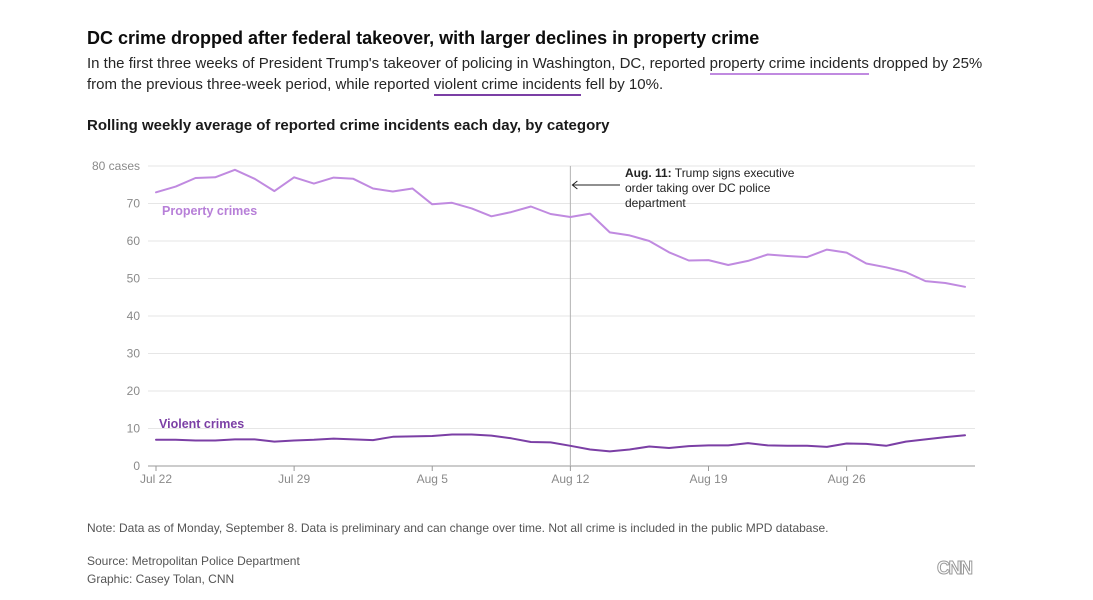 The height and width of the screenshot is (600, 1093). What do you see at coordinates (294, 479) in the screenshot?
I see `x-tick-label: Jul 29` at bounding box center [294, 479].